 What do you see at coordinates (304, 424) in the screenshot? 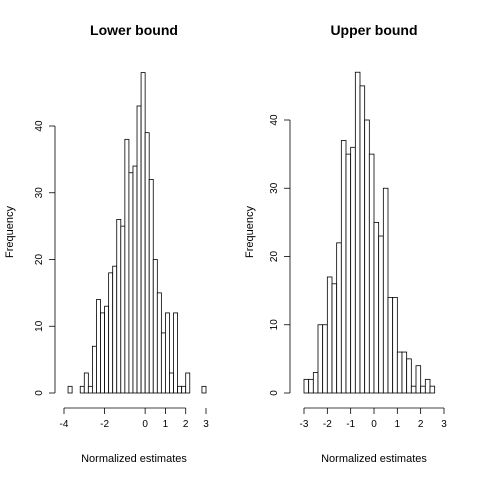
I see `upper-bound-x-tick-label: -3` at bounding box center [304, 424].